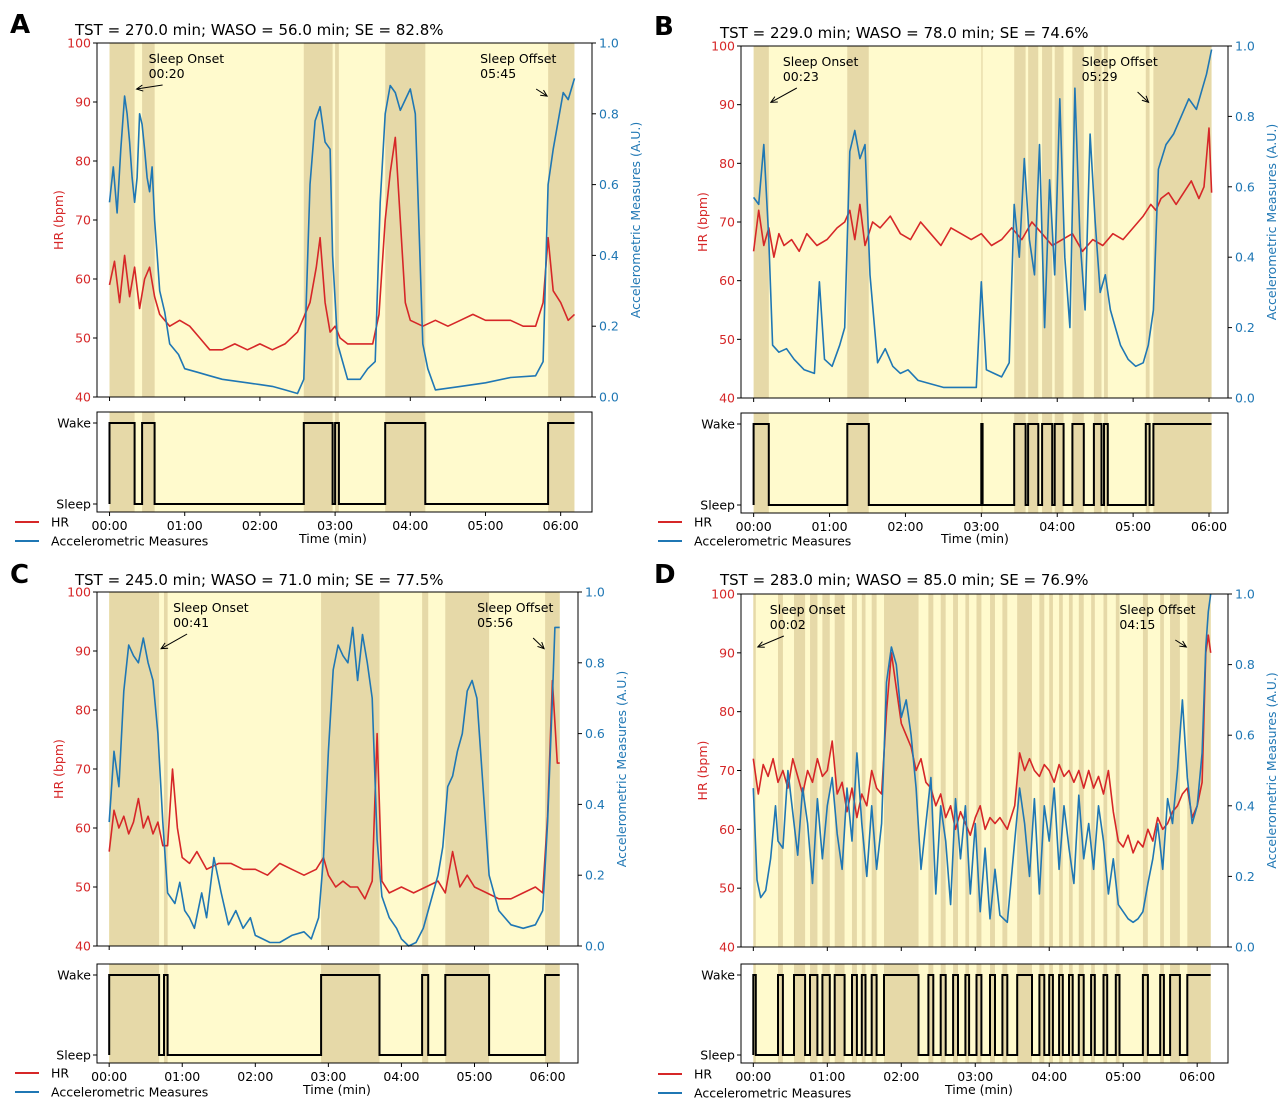 The image size is (1288, 1100). I want to click on sleep-region-top, so click(342, 220).